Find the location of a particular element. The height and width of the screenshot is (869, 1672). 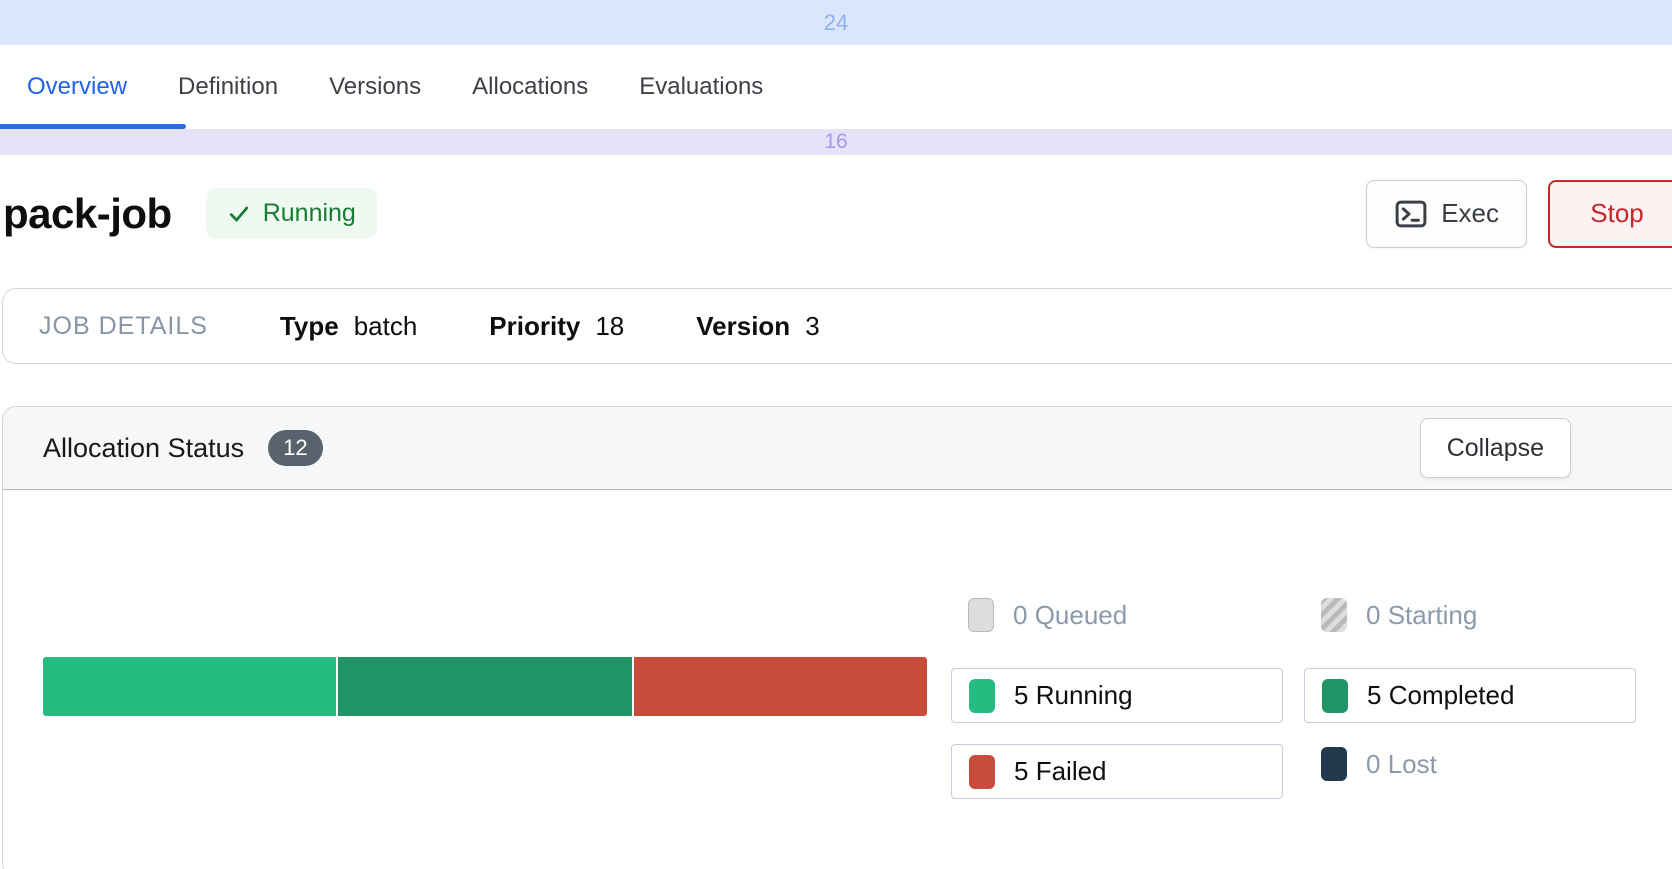

queued-swatch-icon is located at coordinates (981, 615).